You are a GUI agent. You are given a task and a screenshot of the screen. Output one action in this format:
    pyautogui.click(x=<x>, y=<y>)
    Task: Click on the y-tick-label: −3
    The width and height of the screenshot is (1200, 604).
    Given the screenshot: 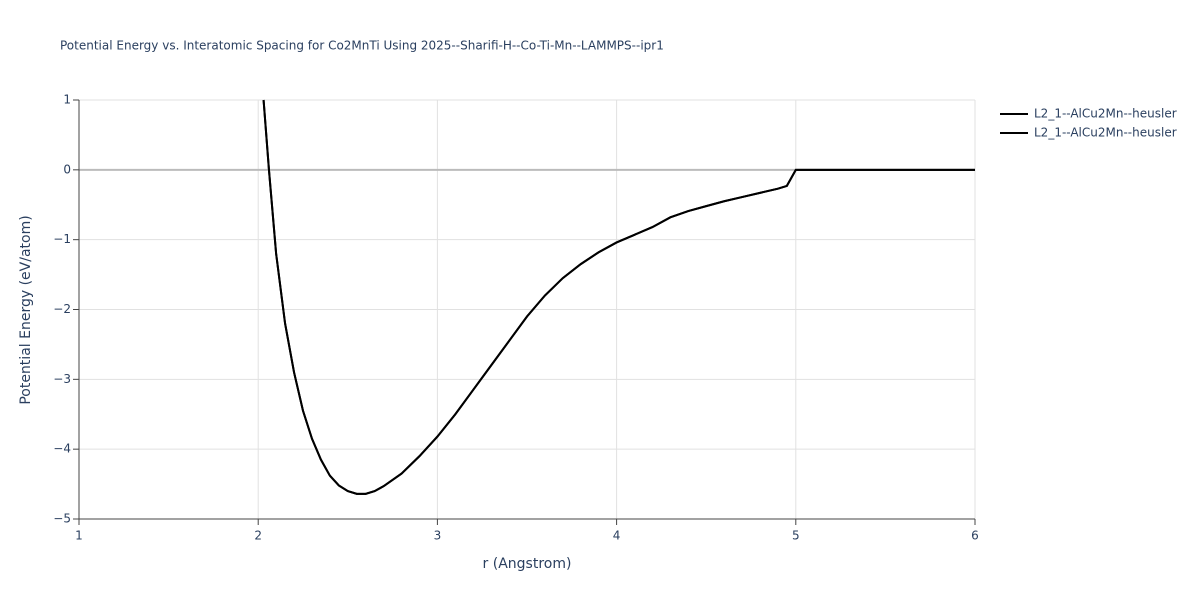 What is the action you would take?
    pyautogui.click(x=62, y=379)
    